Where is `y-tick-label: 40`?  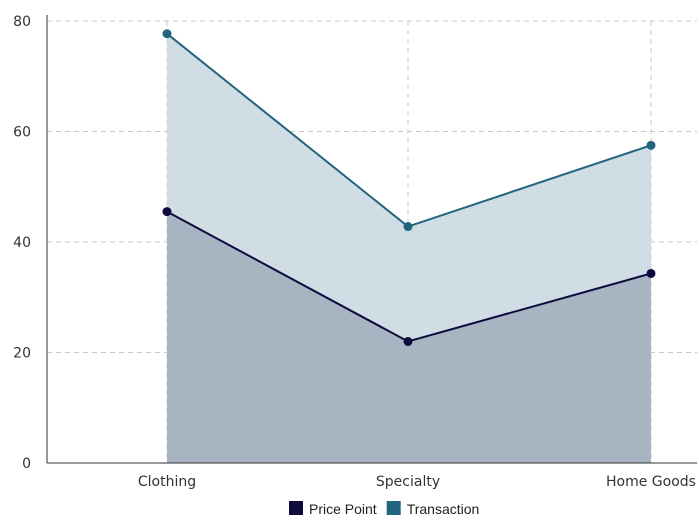
y-tick-label: 40 is located at coordinates (22, 243).